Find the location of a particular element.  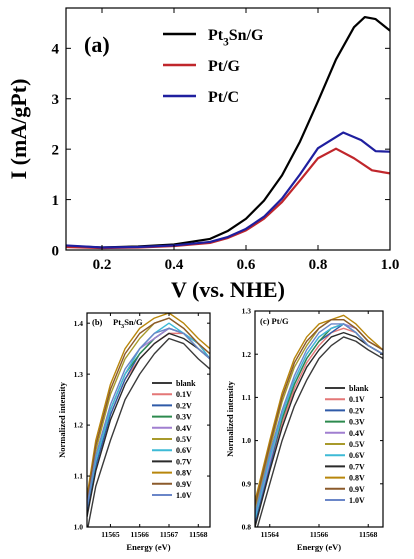

panel-title-b: Pt3​Sn/G is located at coordinates (128, 323).